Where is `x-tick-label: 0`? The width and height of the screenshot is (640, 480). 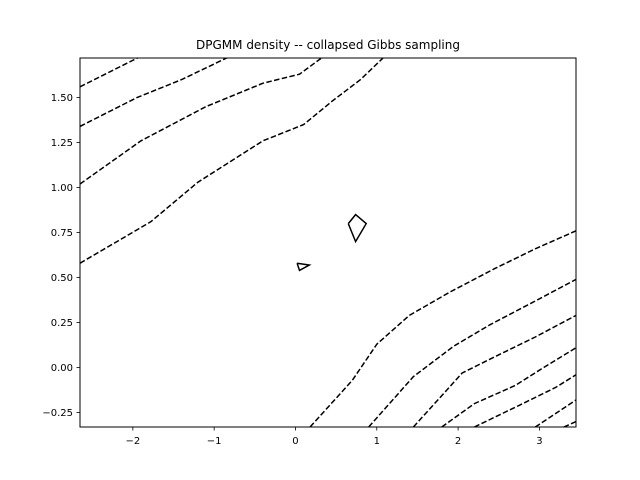 x-tick-label: 0 is located at coordinates (295, 441).